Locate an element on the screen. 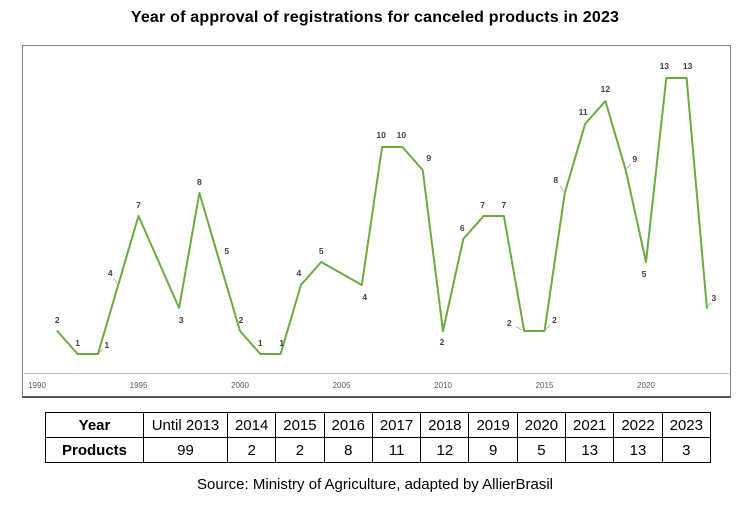 The image size is (750, 509). table-row-products: Products 99 2 2 8 11 12 9 5 13 13 3 is located at coordinates (378, 450).